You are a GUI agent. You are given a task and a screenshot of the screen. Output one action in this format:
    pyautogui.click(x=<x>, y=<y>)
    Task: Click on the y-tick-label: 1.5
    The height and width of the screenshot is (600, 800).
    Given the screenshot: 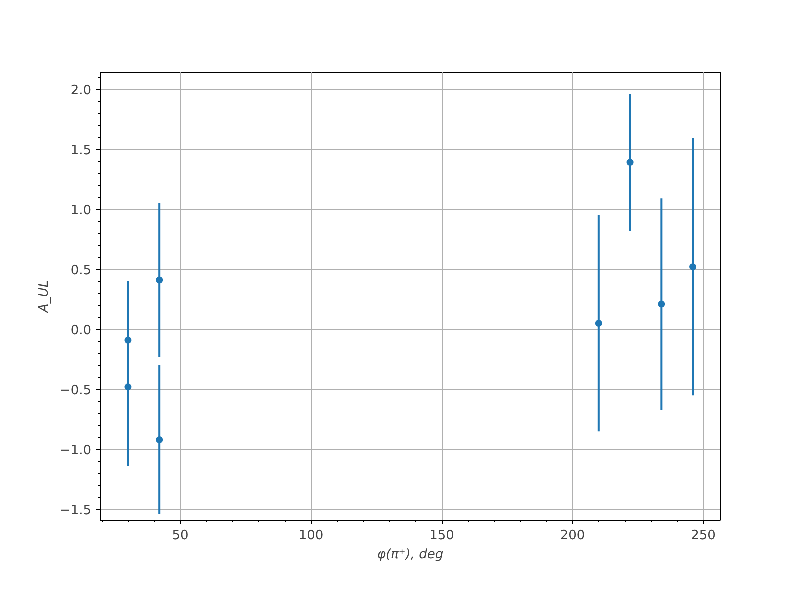 What is the action you would take?
    pyautogui.click(x=81, y=150)
    